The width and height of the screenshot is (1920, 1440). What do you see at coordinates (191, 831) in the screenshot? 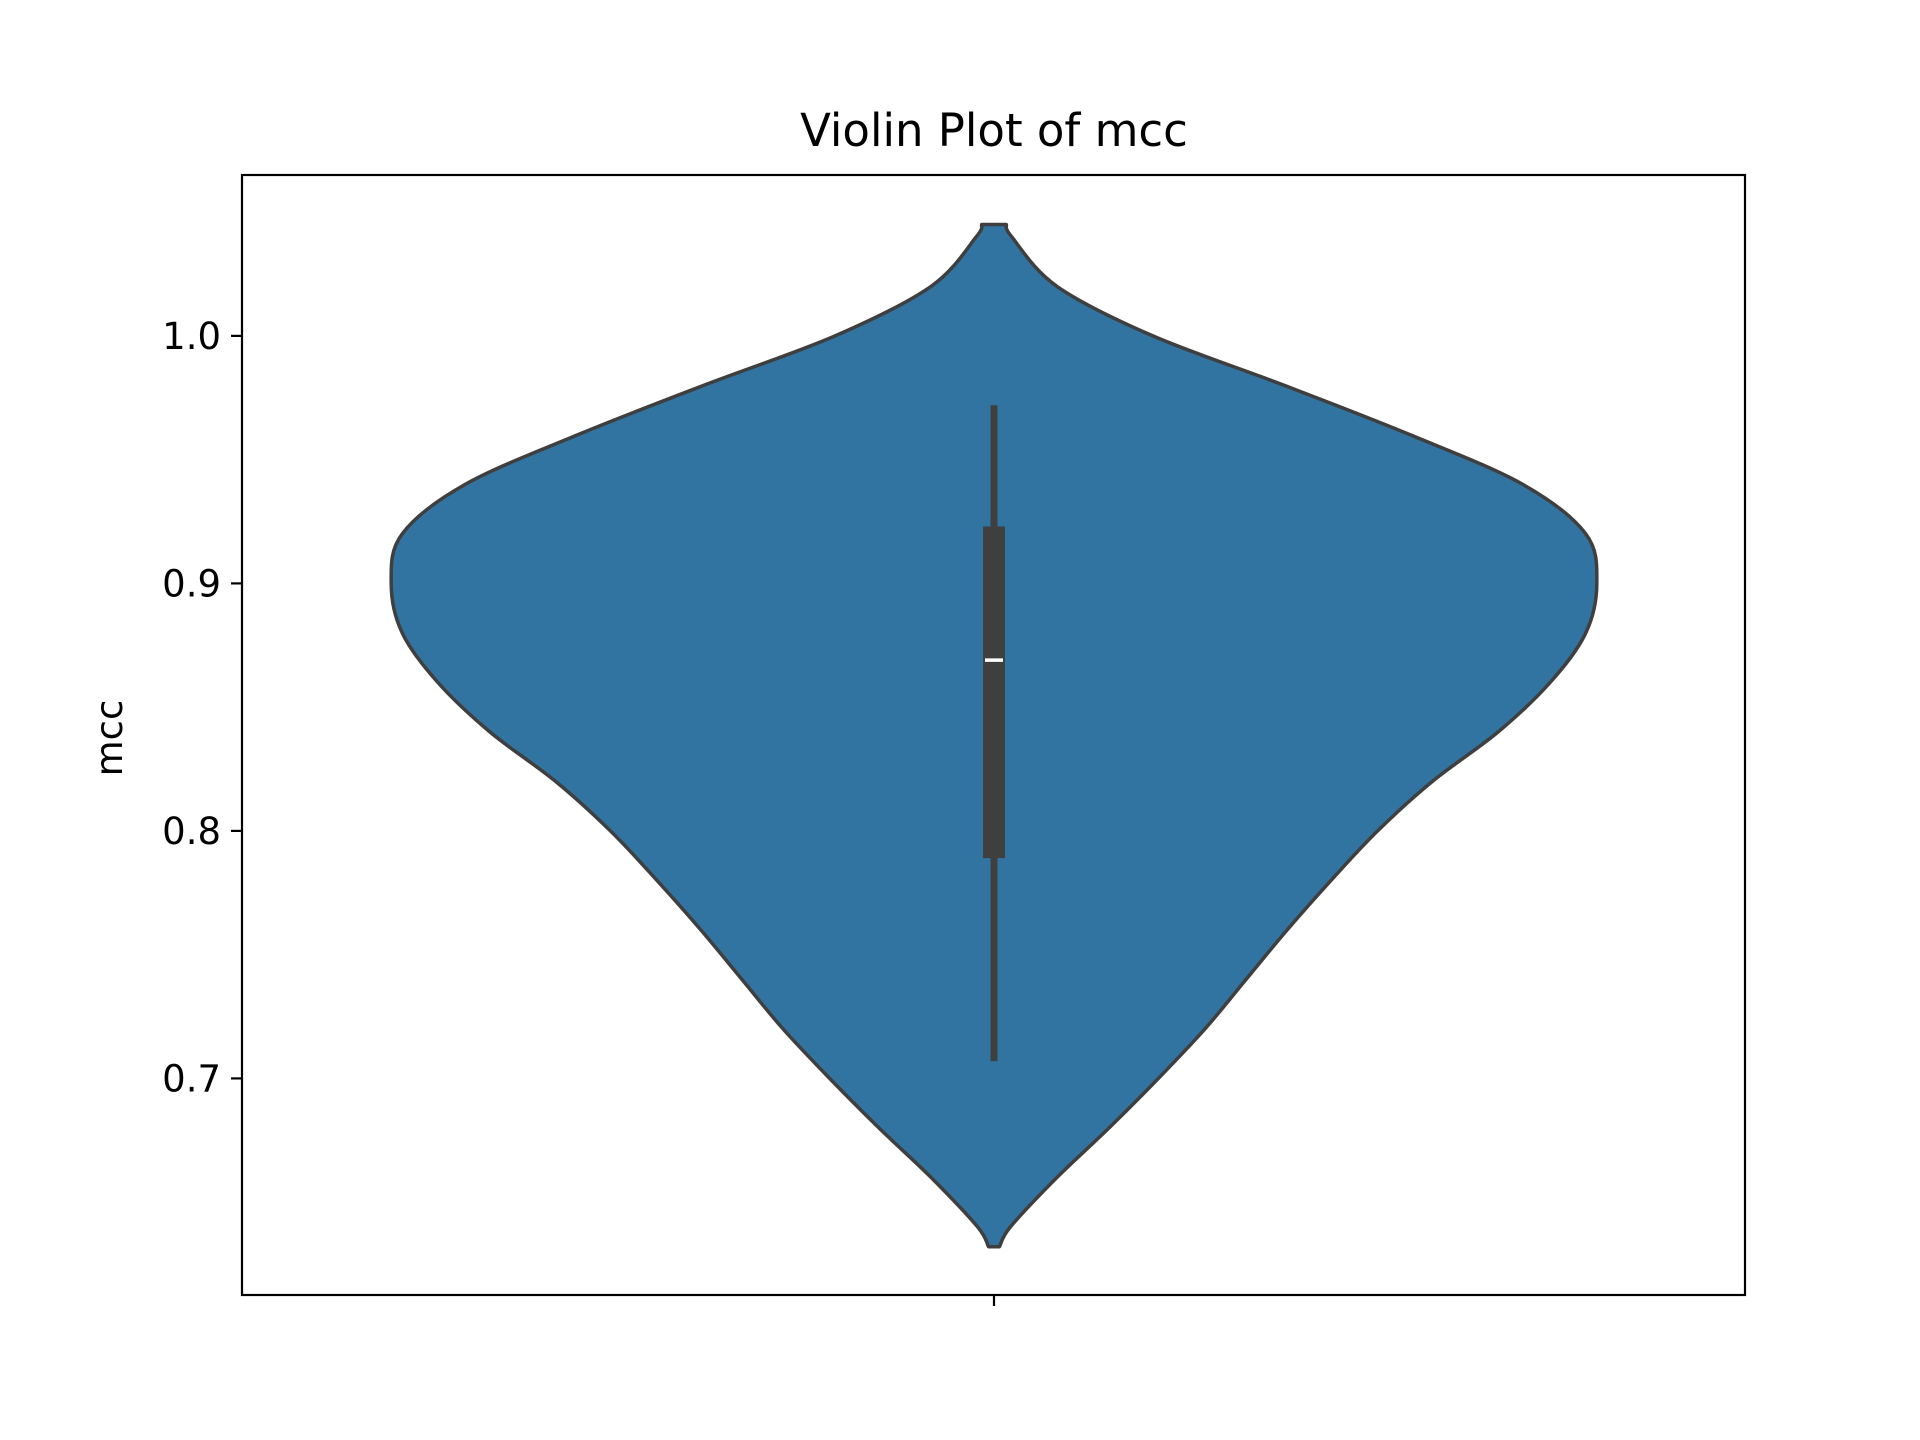
I see `y-tick-label: 0.8` at bounding box center [191, 831].